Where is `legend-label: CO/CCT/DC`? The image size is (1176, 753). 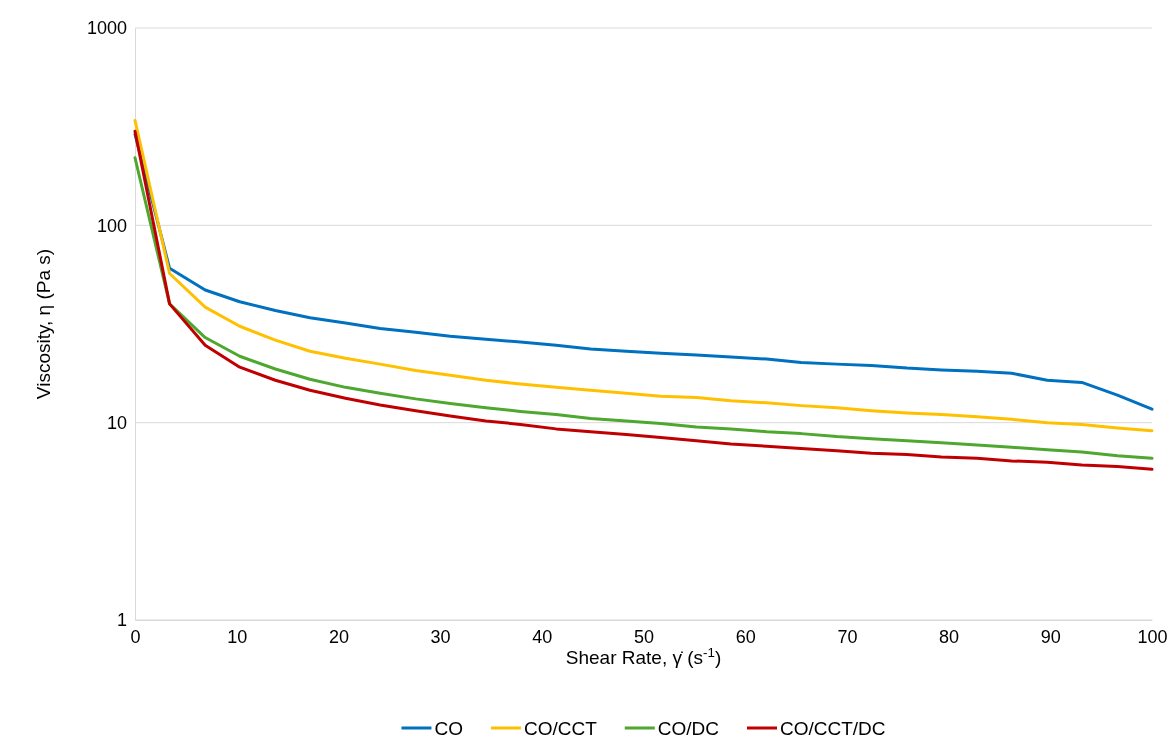
legend-label: CO/CCT/DC is located at coordinates (833, 728).